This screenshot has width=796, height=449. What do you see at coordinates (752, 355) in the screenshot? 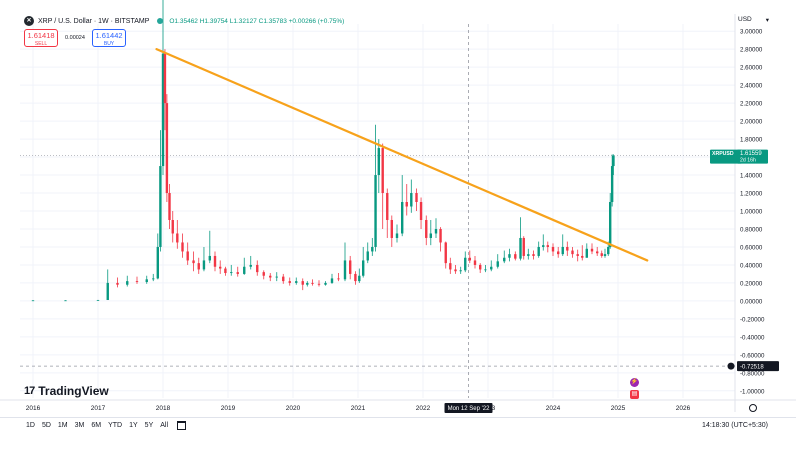
I see `y-tick-label: -0.60000` at bounding box center [752, 355].